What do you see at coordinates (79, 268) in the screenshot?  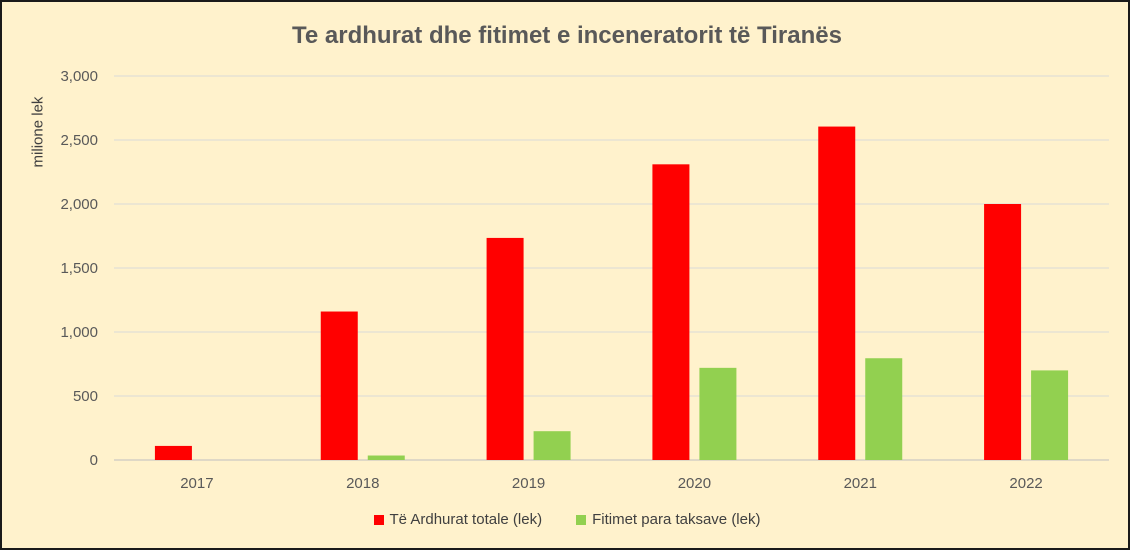 I see `y-tick-label: 1,500` at bounding box center [79, 268].